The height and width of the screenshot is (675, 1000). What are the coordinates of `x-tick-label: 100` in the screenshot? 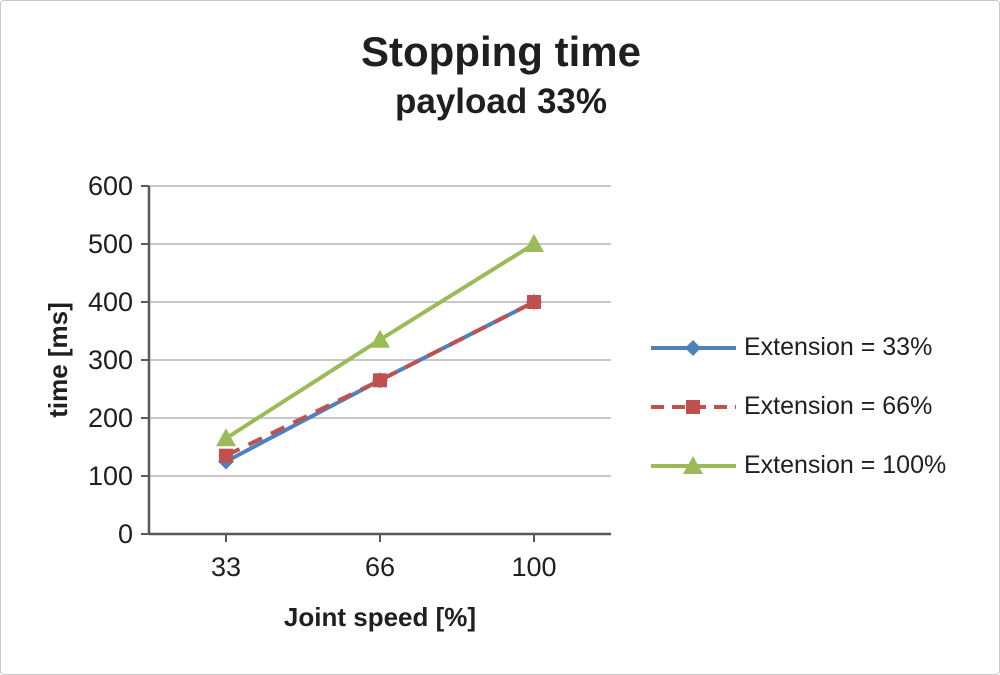 It's located at (533, 567).